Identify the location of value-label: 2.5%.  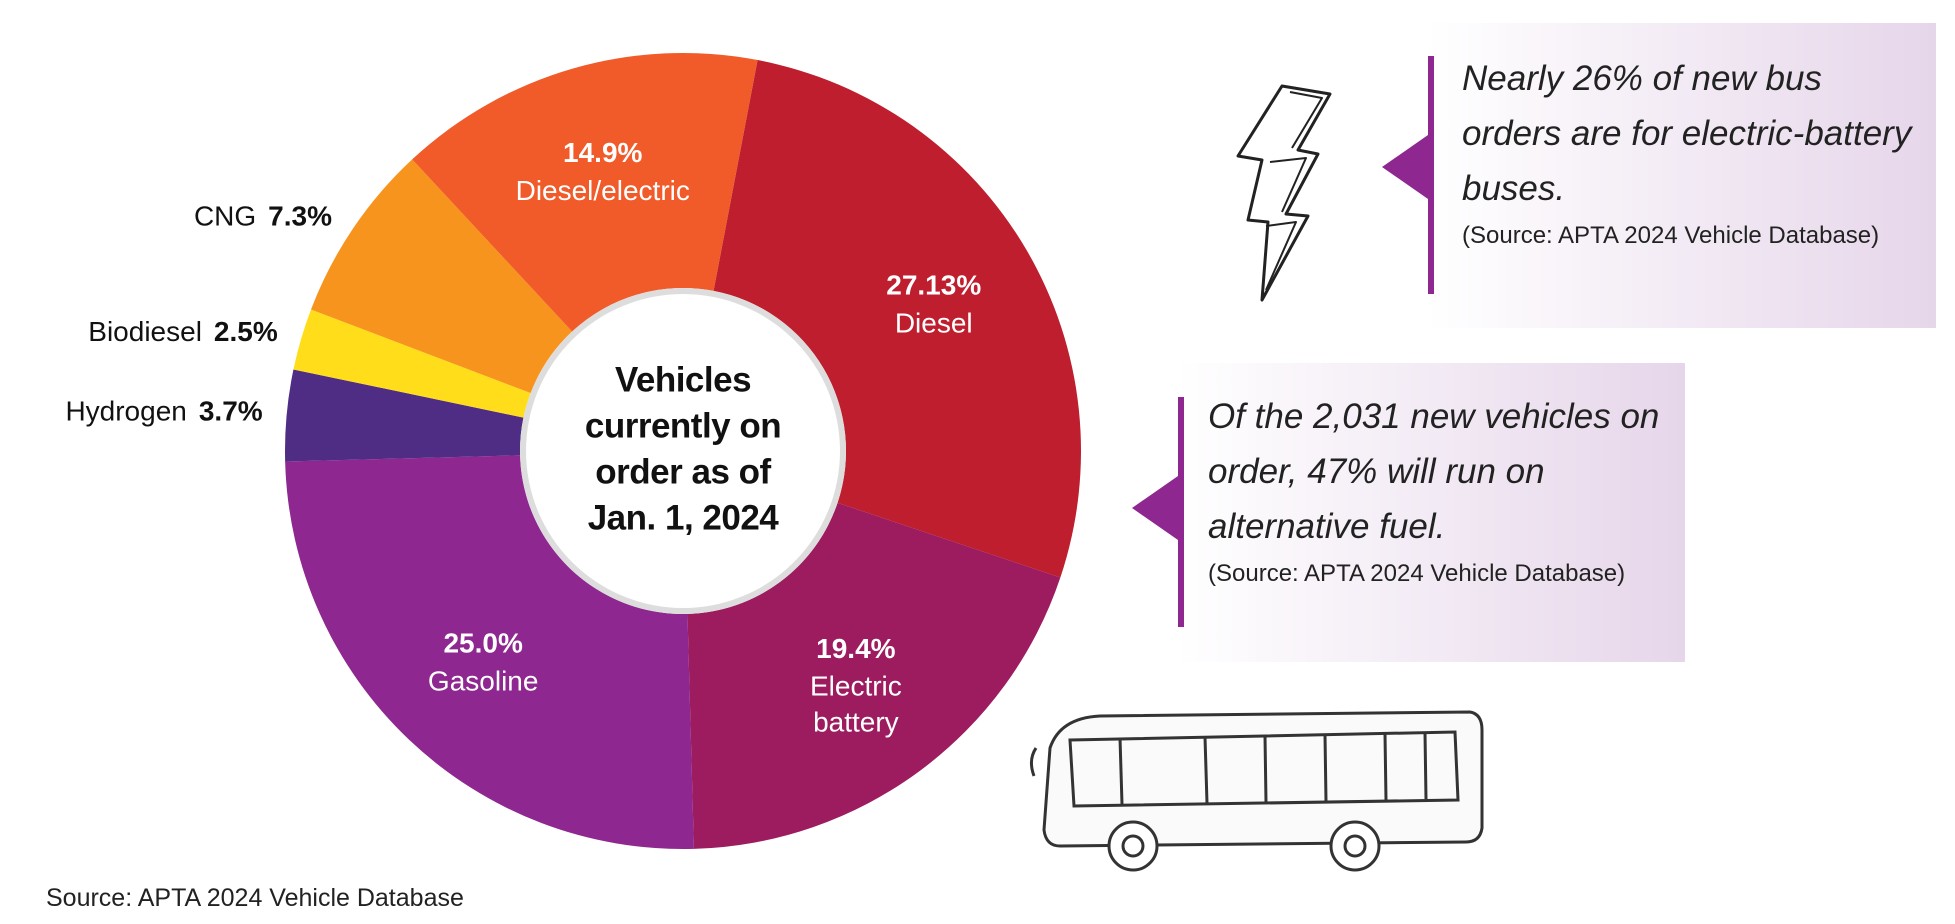
(246, 331).